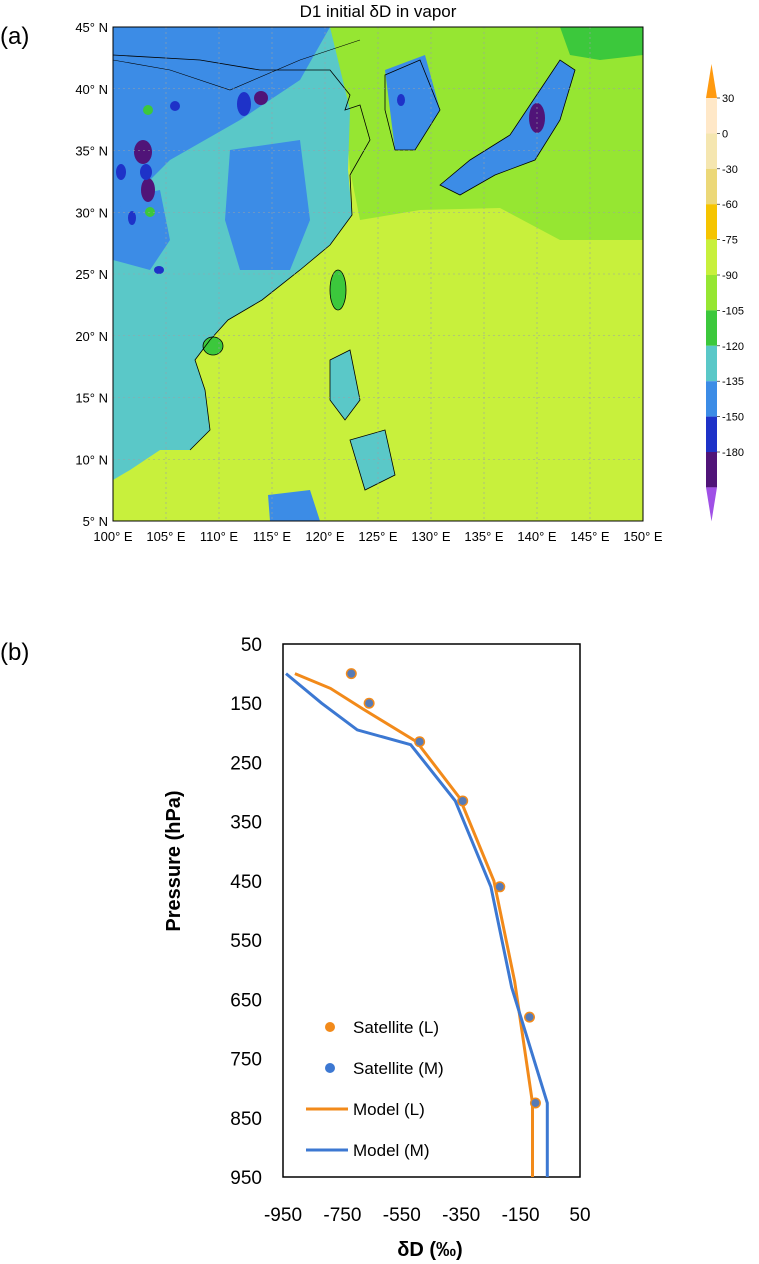  What do you see at coordinates (246, 1119) in the screenshot?
I see `profile-y-tick-label: 850` at bounding box center [246, 1119].